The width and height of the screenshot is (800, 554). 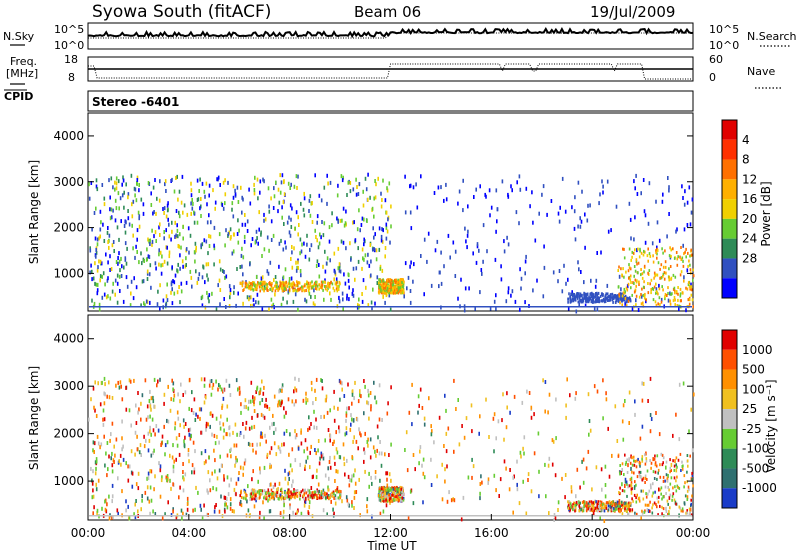 What do you see at coordinates (729, 419) in the screenshot?
I see `colorbar-swatch` at bounding box center [729, 419].